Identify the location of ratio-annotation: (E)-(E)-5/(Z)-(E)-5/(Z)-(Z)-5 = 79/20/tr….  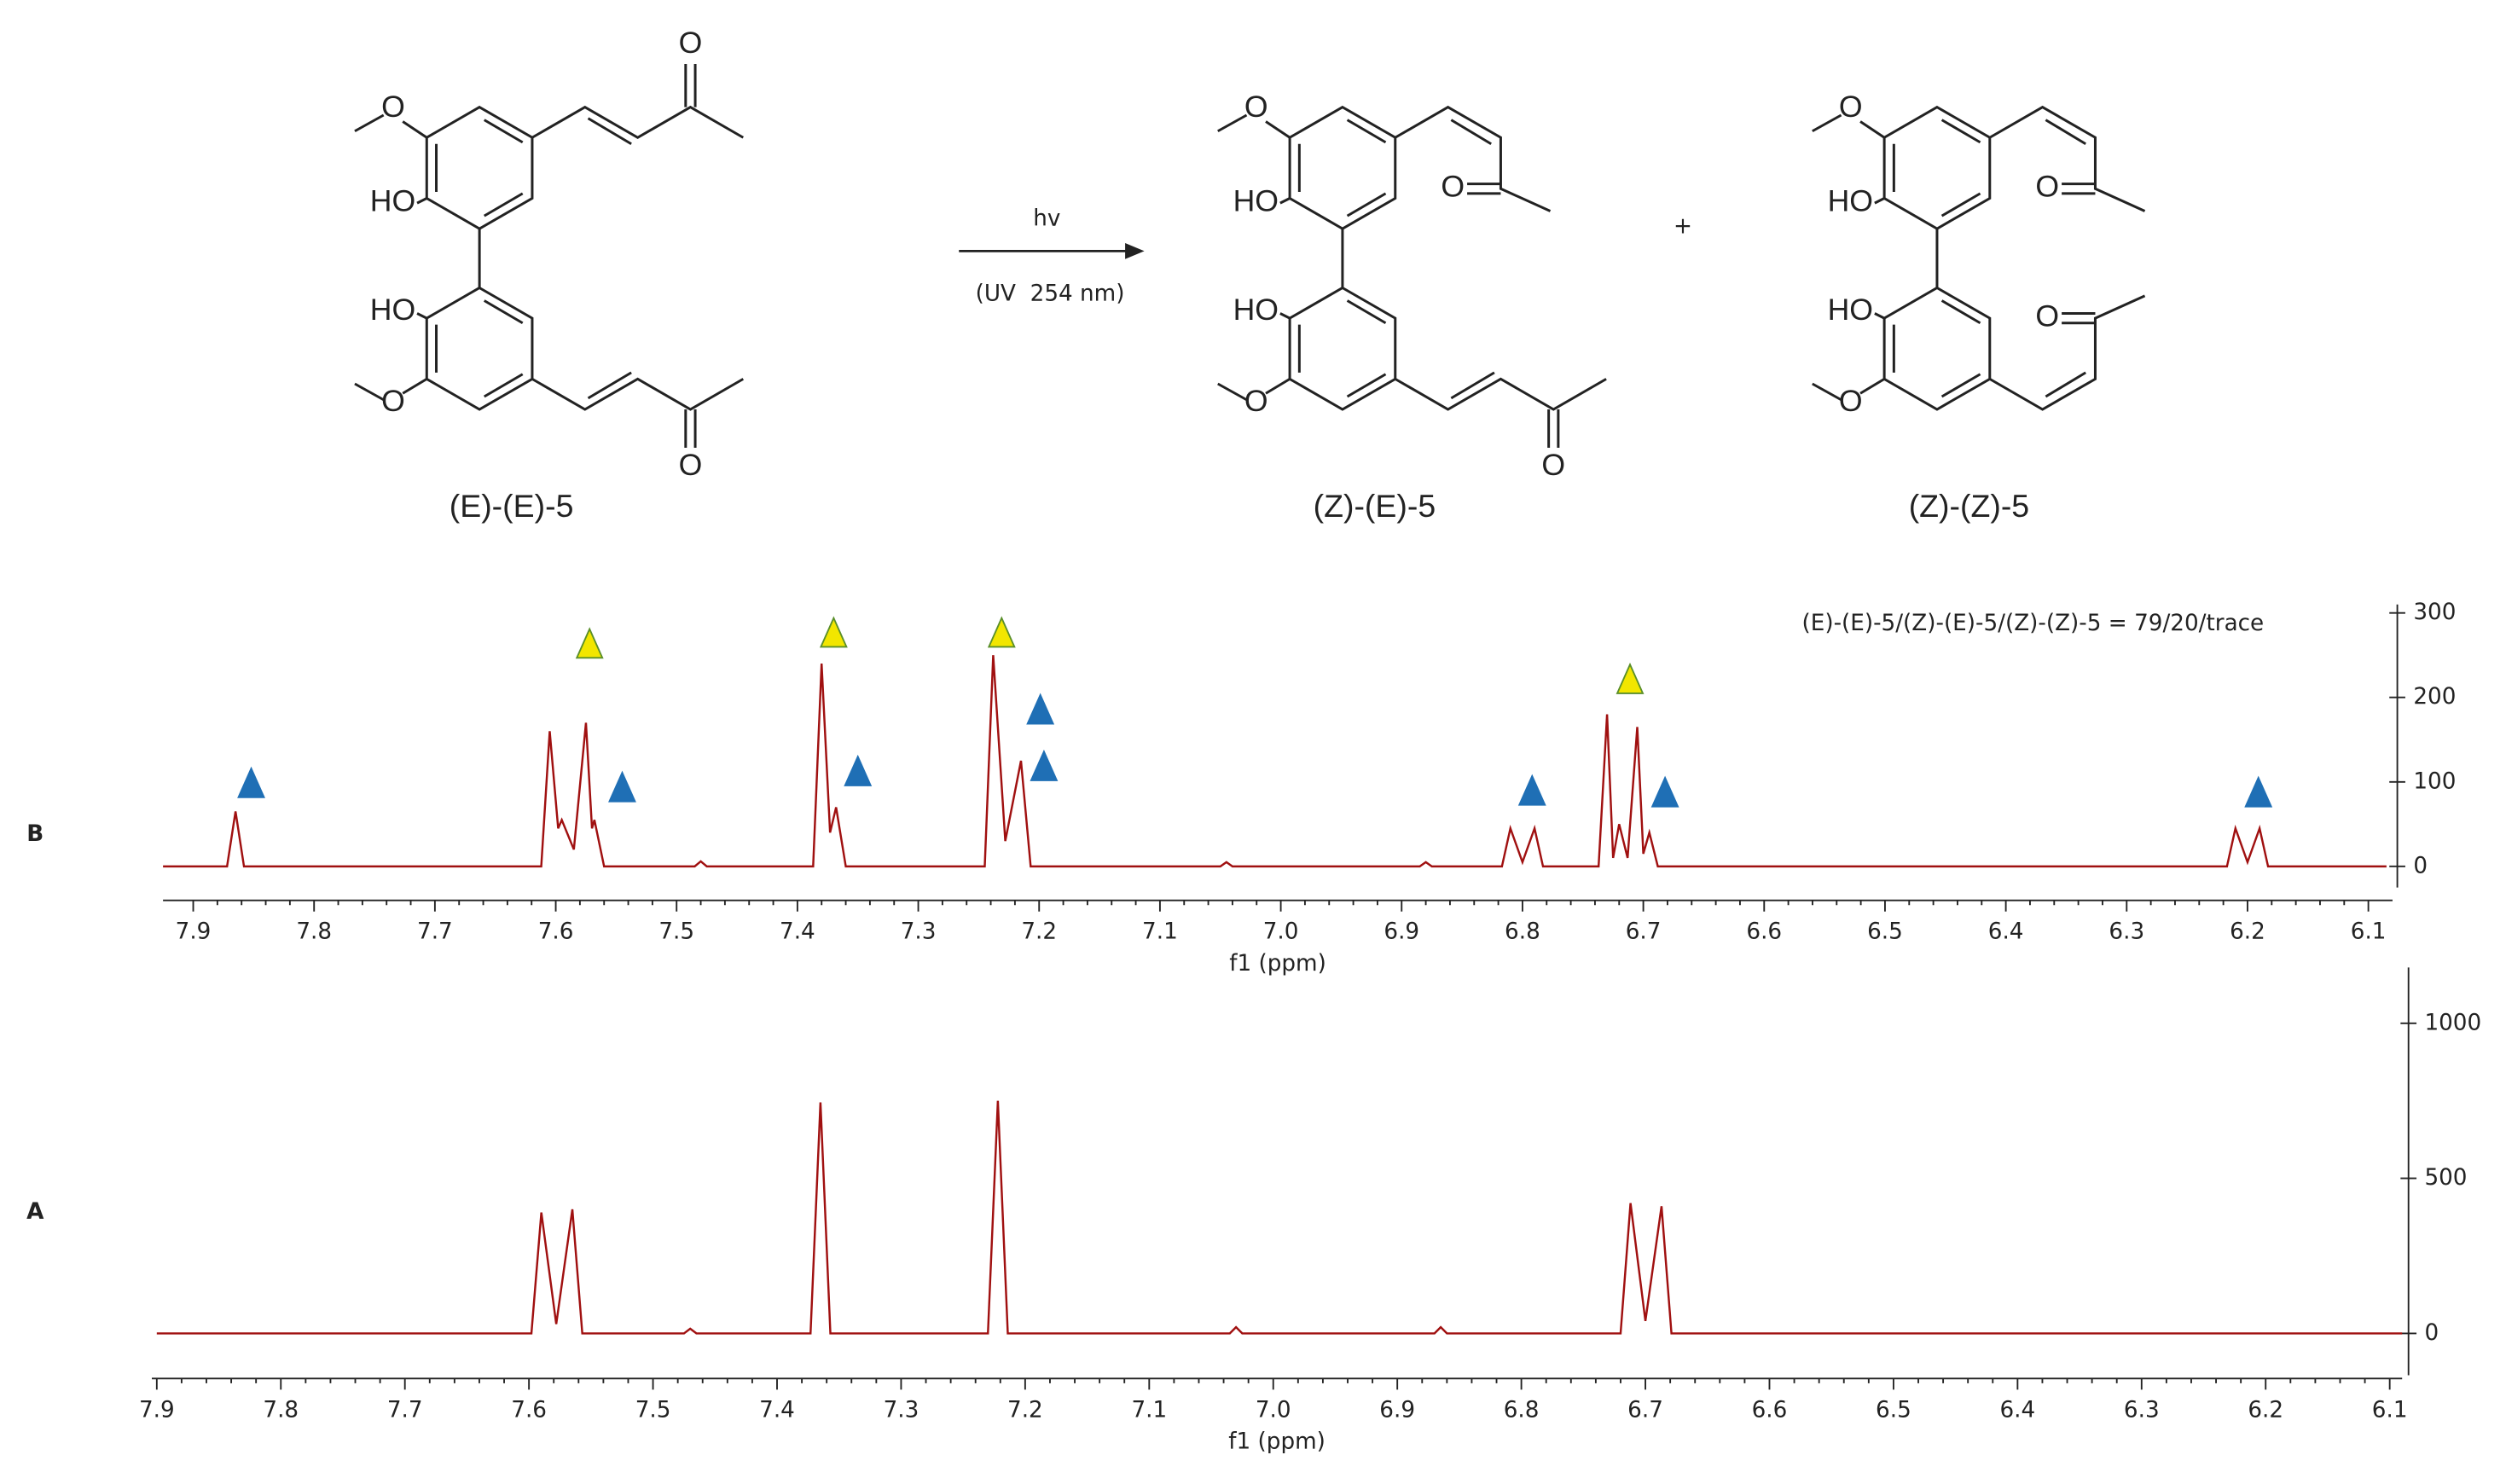
(2033, 623).